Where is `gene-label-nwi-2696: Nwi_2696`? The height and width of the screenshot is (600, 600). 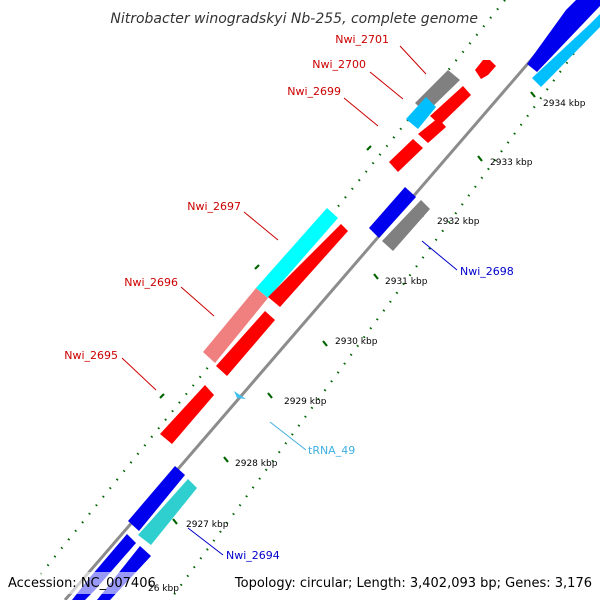
gene-label-nwi-2696: Nwi_2696 is located at coordinates (151, 282).